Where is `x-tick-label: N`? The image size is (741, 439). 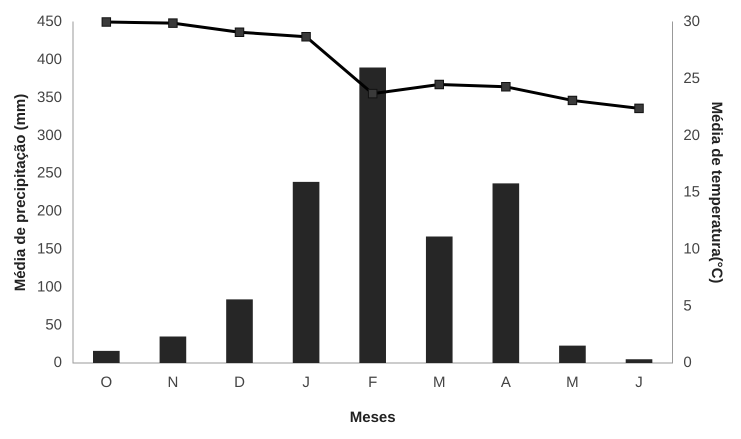
x-tick-label: N is located at coordinates (172, 383).